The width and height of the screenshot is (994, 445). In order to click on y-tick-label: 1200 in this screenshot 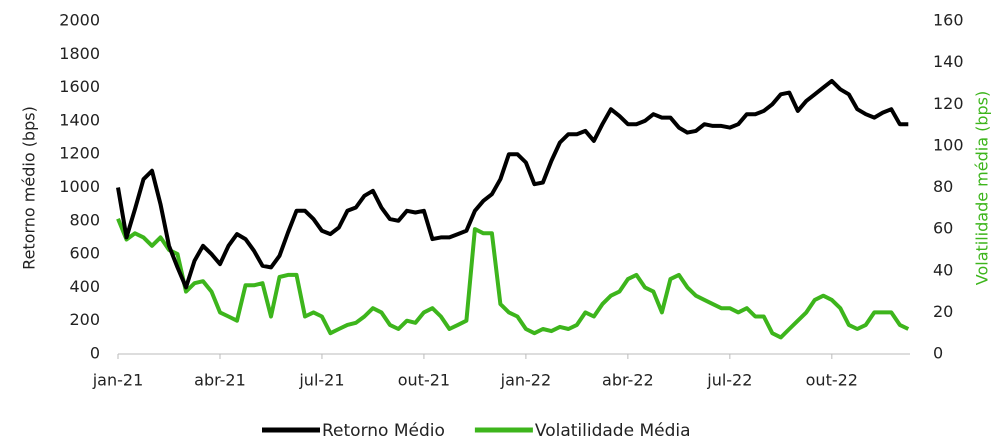, I will do `click(79, 153)`.